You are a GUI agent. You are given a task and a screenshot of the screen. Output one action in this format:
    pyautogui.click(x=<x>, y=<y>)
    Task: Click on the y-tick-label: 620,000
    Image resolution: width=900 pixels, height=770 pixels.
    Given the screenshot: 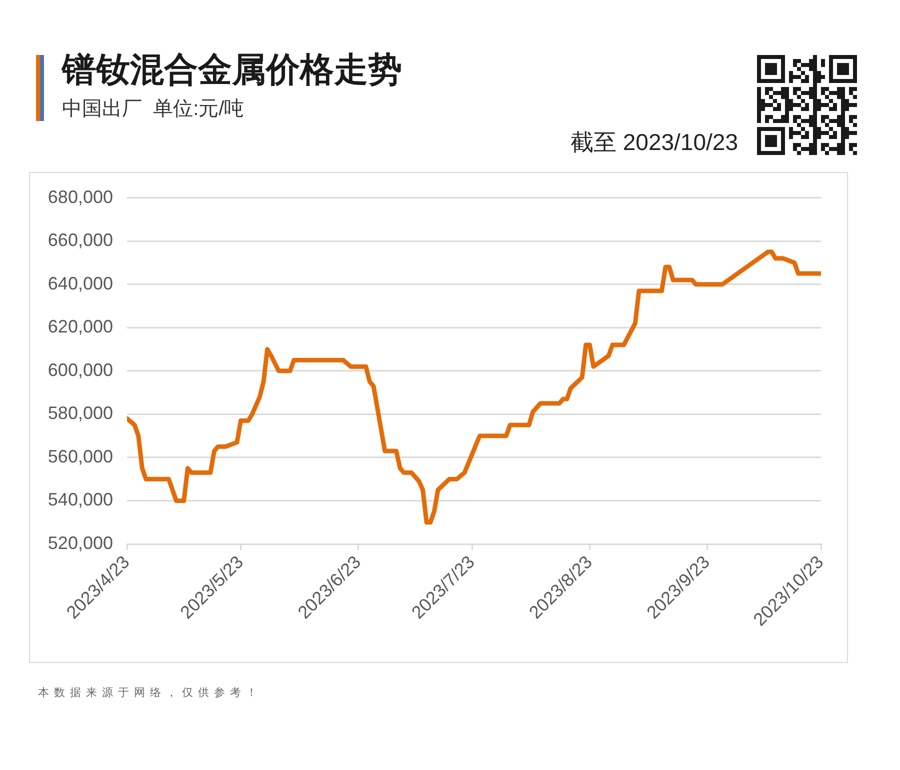 What is the action you would take?
    pyautogui.click(x=80, y=326)
    